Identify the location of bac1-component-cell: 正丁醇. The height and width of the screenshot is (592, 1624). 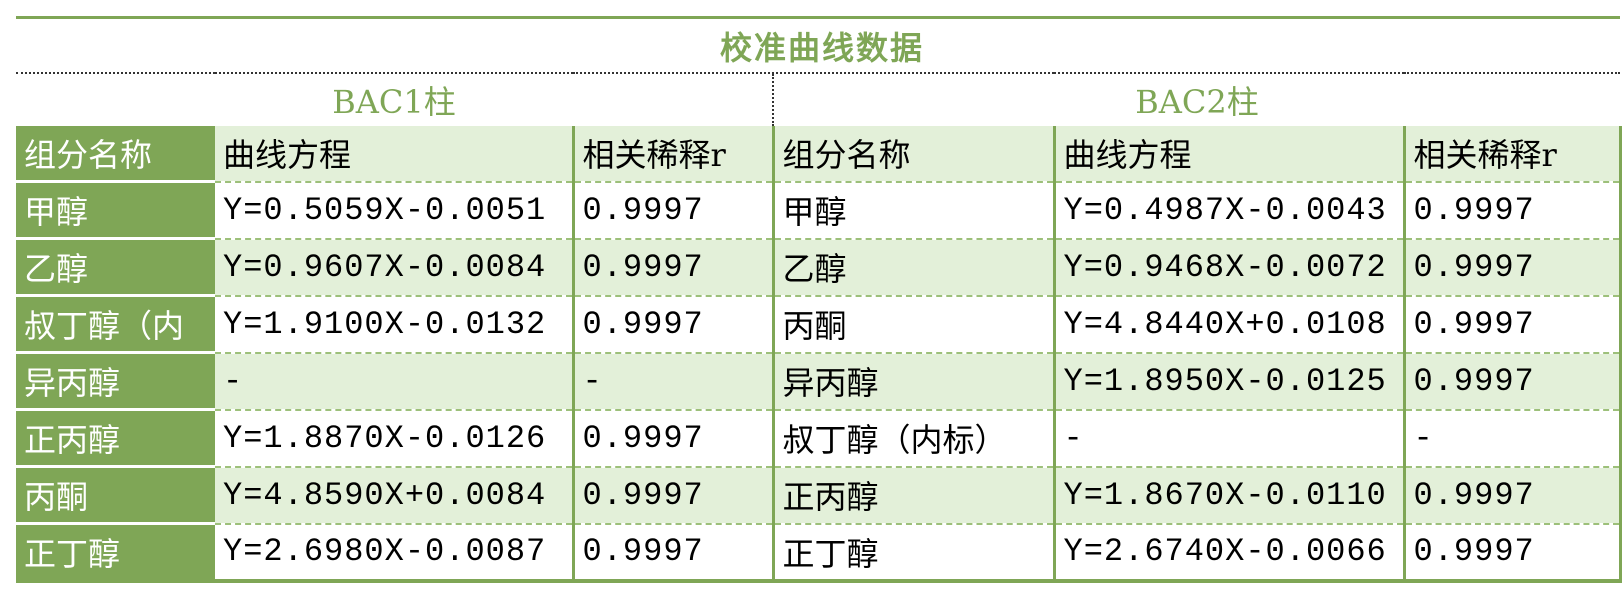
(115, 553).